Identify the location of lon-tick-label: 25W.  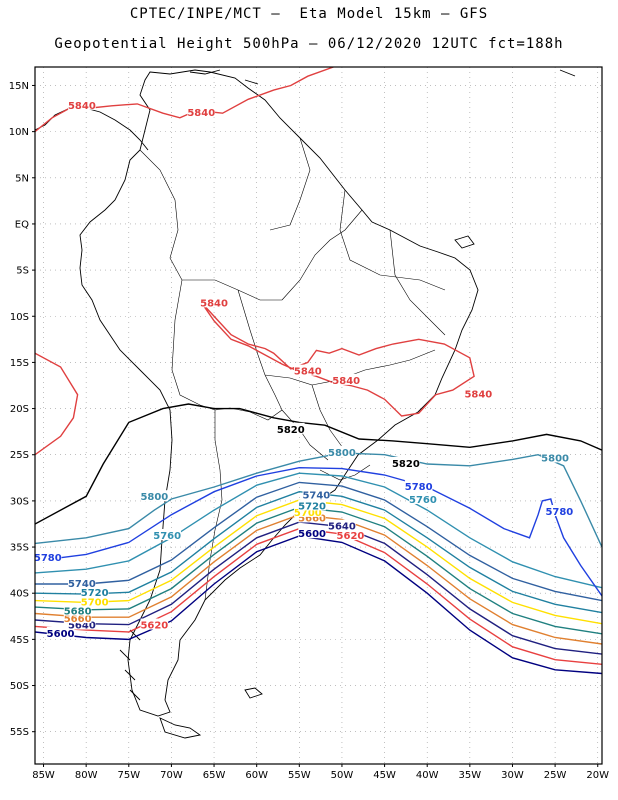
(555, 775).